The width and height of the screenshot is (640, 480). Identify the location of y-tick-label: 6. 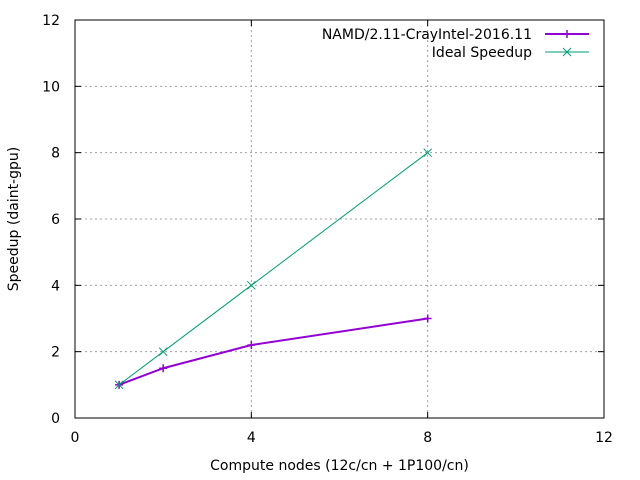
(55, 220).